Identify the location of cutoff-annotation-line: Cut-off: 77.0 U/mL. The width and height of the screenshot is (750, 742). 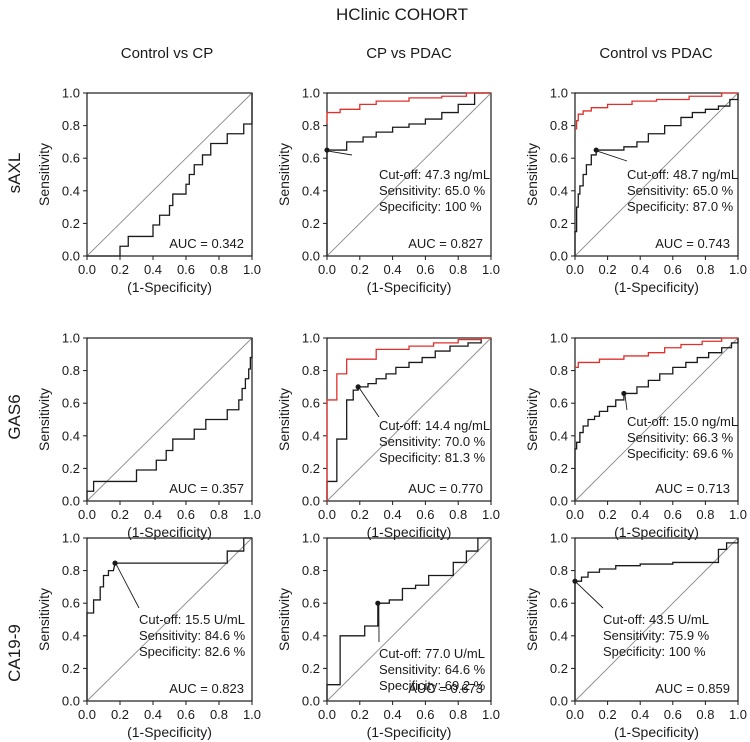
(432, 653).